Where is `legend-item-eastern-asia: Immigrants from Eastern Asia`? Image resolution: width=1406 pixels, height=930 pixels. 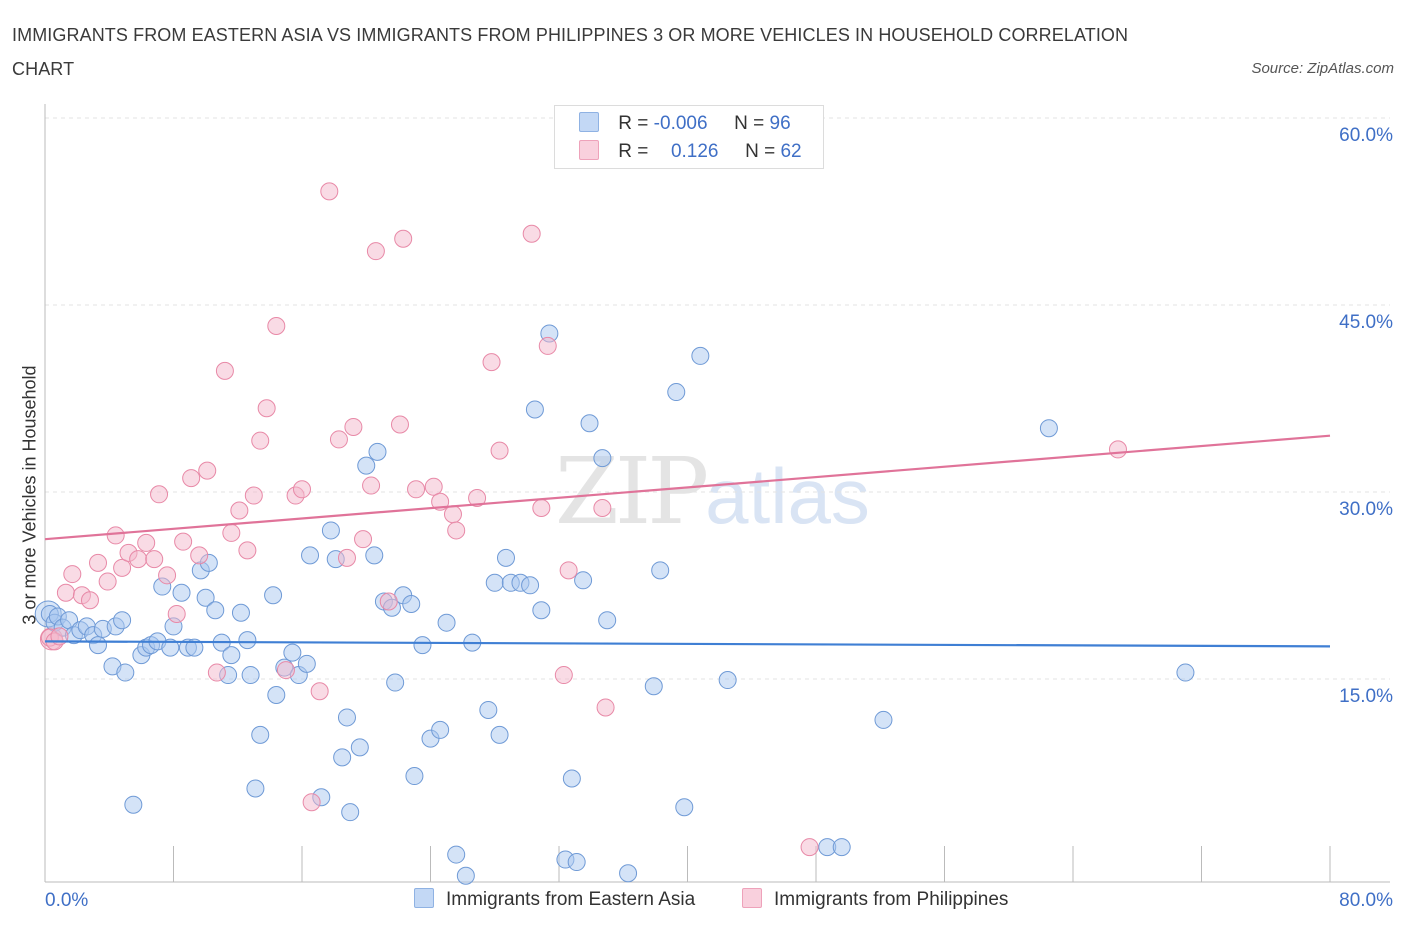 legend-item-eastern-asia: Immigrants from Eastern Asia is located at coordinates (554, 899).